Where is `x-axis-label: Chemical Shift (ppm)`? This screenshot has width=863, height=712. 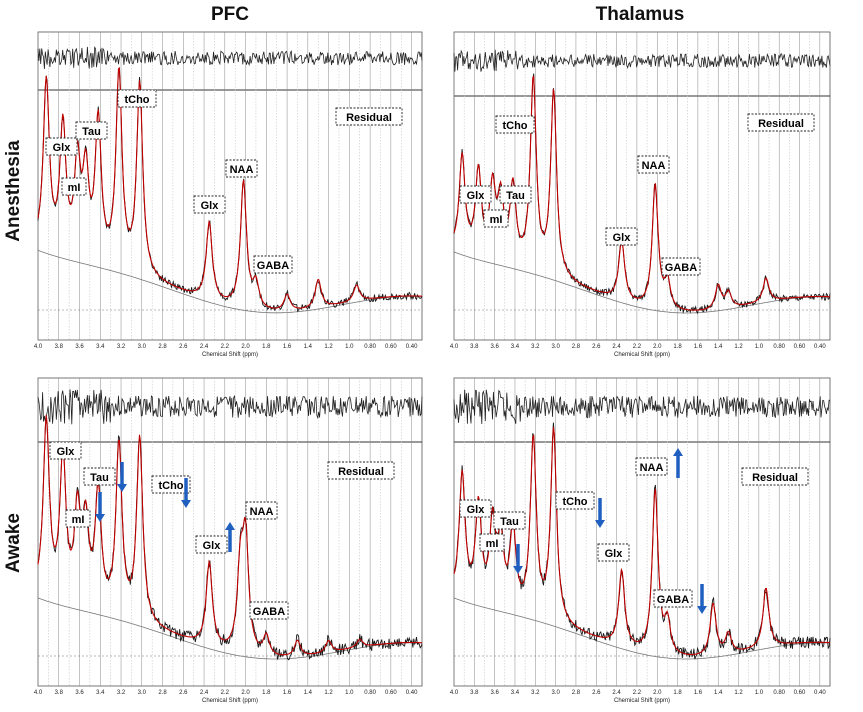
x-axis-label: Chemical Shift (ppm) is located at coordinates (642, 701).